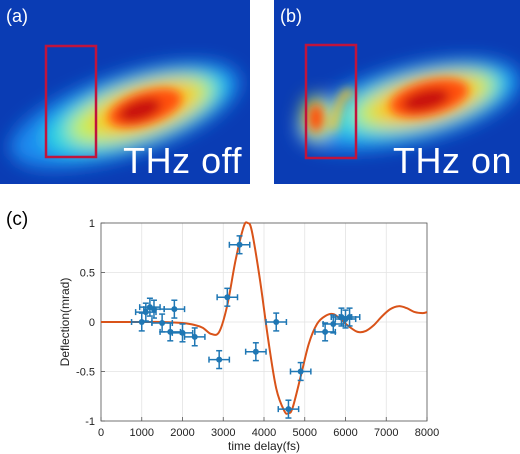 The width and height of the screenshot is (520, 454). Describe the element at coordinates (345, 433) in the screenshot. I see `x-tick-label: 6000` at that location.